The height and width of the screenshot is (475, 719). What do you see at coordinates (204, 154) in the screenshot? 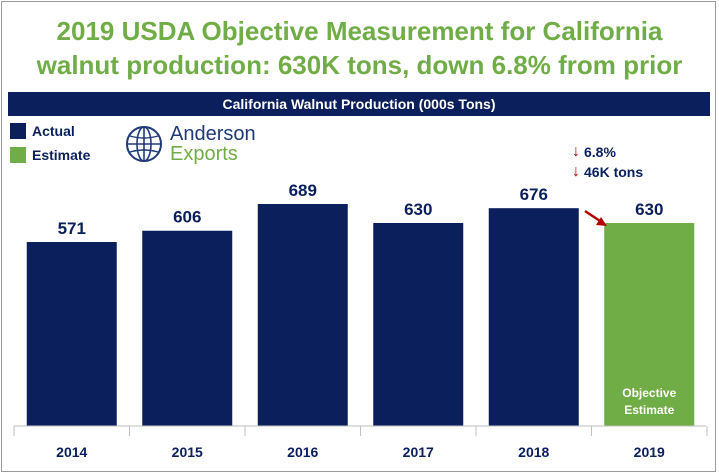
I see `logo-text-exports: Exports` at bounding box center [204, 154].